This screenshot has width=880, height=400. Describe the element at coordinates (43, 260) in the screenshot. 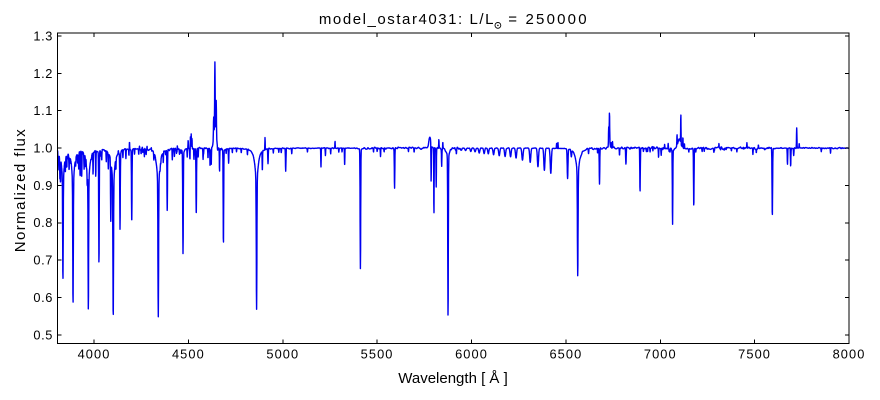

I see `svg-text: 0.7` at that location.